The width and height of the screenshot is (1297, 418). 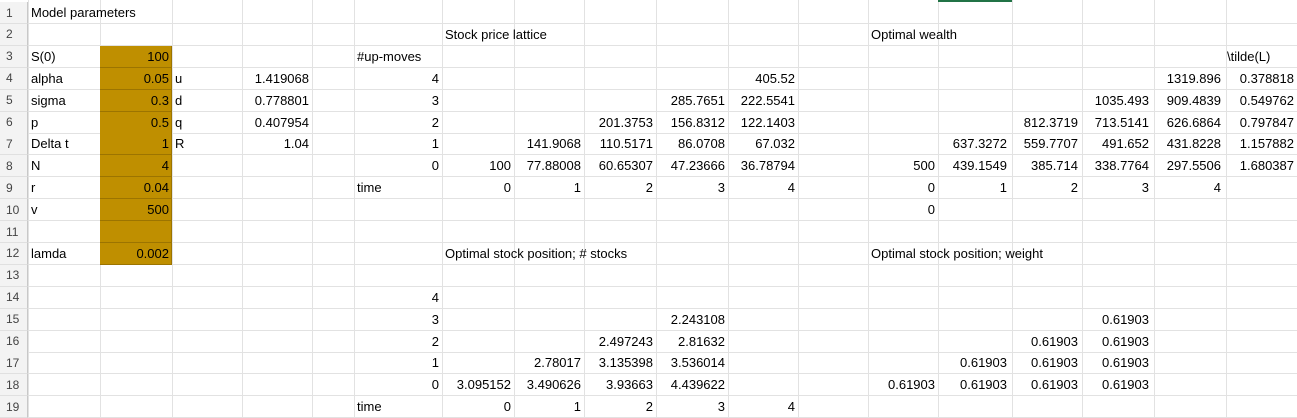 I want to click on cell-J9: 3, so click(x=721, y=188).